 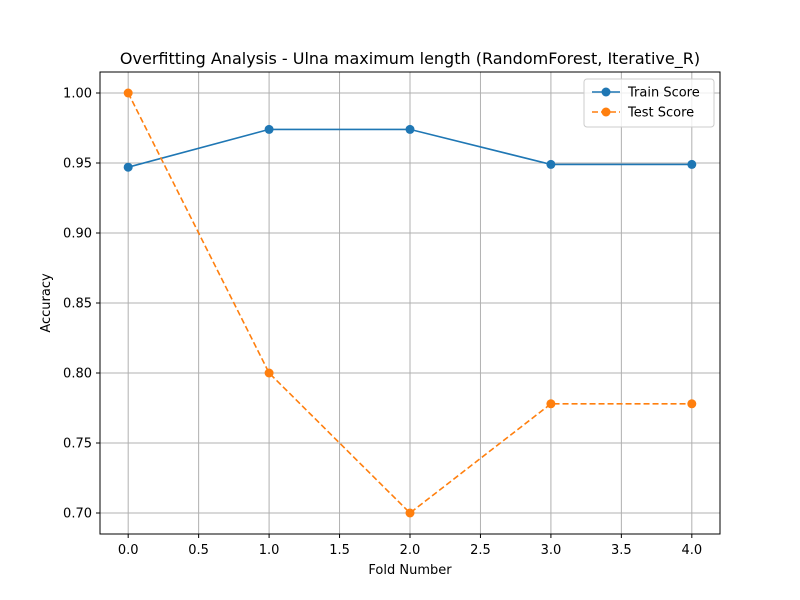 I want to click on x-tick-label: 0.0, so click(x=128, y=550).